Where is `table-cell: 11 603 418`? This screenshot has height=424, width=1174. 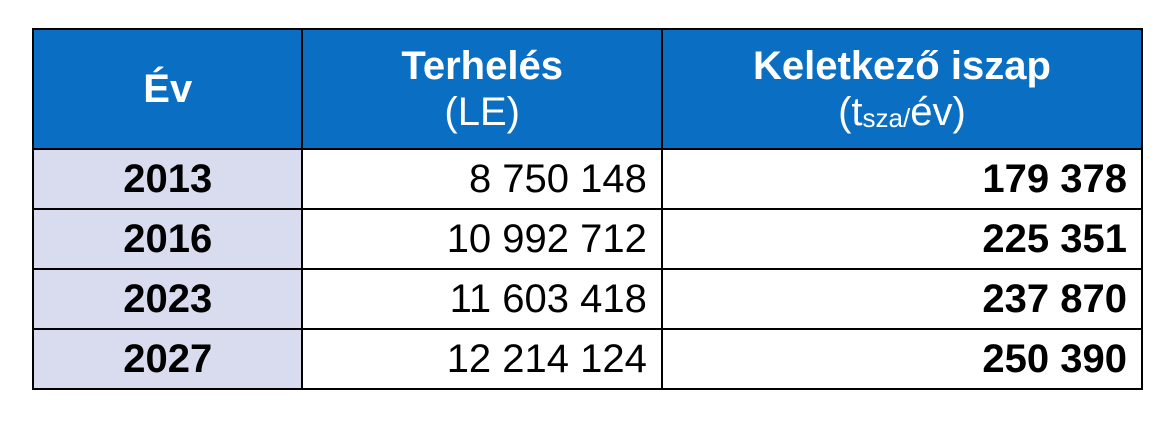
table-cell: 11 603 418 is located at coordinates (482, 299).